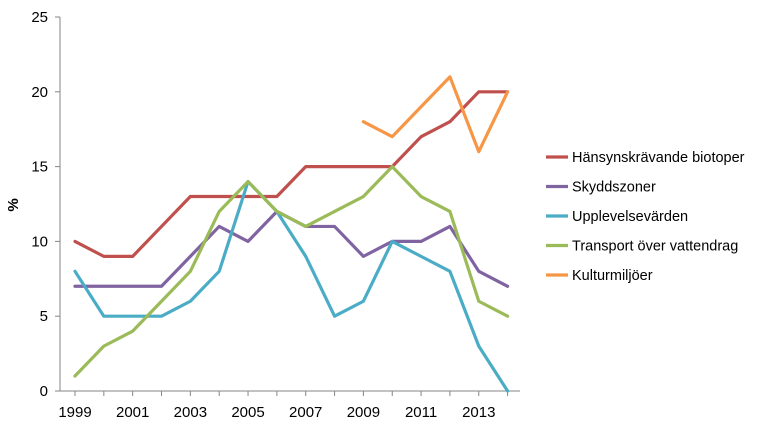 Image resolution: width=768 pixels, height=432 pixels. I want to click on y-tick-label: 15, so click(39, 167).